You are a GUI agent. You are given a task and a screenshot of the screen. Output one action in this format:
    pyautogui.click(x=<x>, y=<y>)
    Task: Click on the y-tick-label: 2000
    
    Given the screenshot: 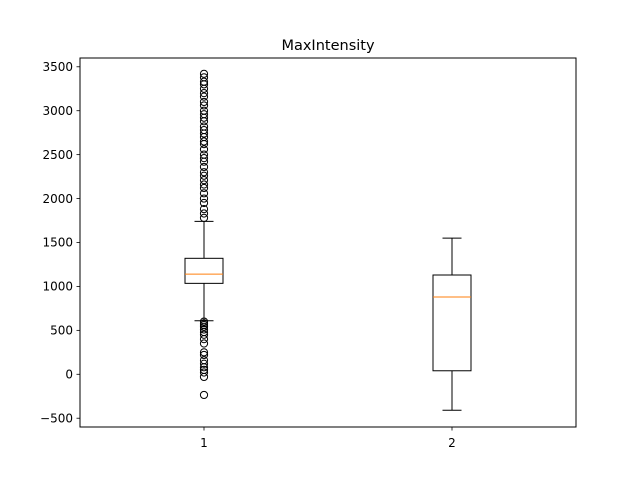 What is the action you would take?
    pyautogui.click(x=57, y=199)
    